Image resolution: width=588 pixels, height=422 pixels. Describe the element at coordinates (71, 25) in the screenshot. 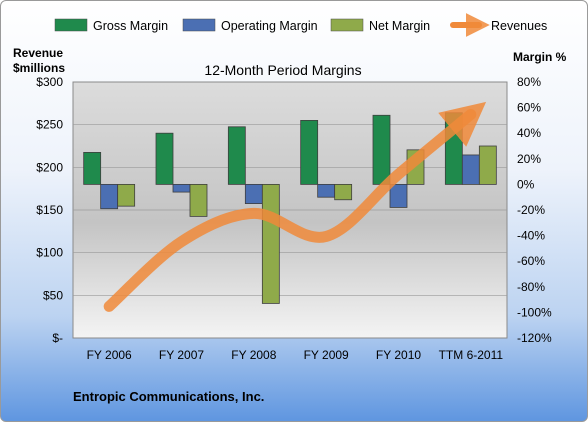

I see `legend-swatch-gross-margin` at that location.